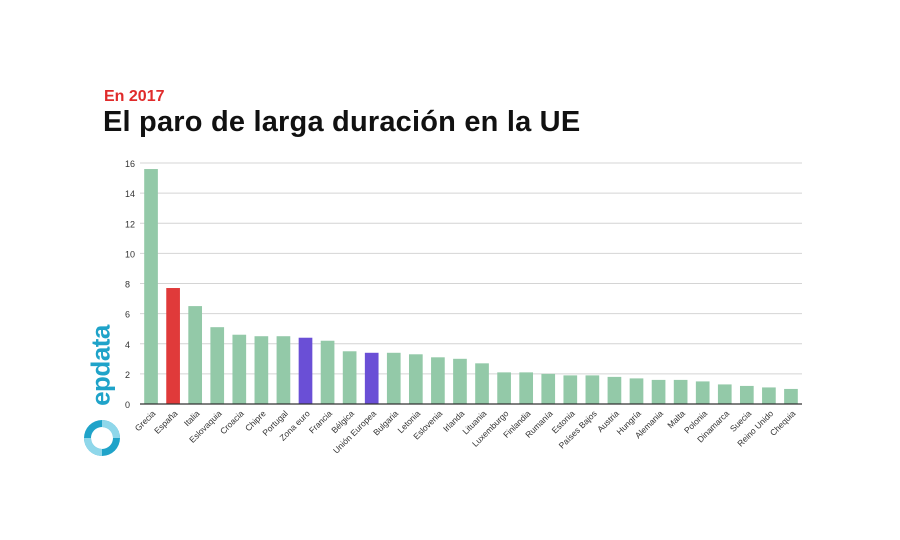 The height and width of the screenshot is (540, 900). Describe the element at coordinates (130, 164) in the screenshot. I see `y-tick-label: 16` at that location.